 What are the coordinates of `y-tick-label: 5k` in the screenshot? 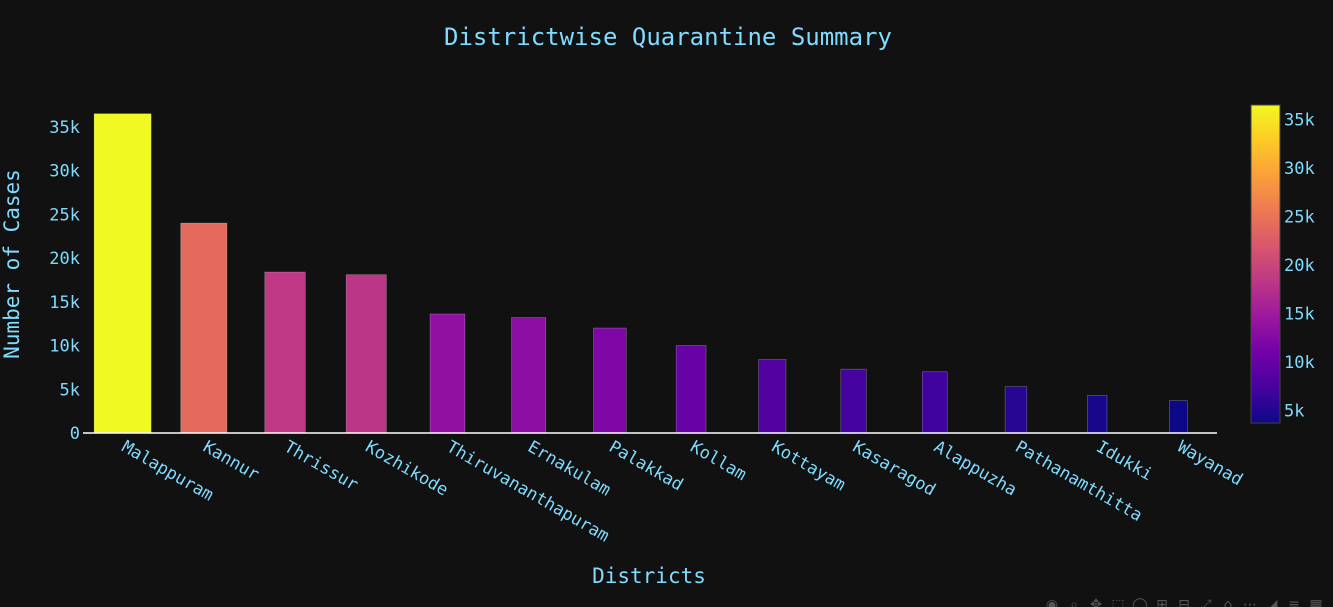 It's located at (70, 390).